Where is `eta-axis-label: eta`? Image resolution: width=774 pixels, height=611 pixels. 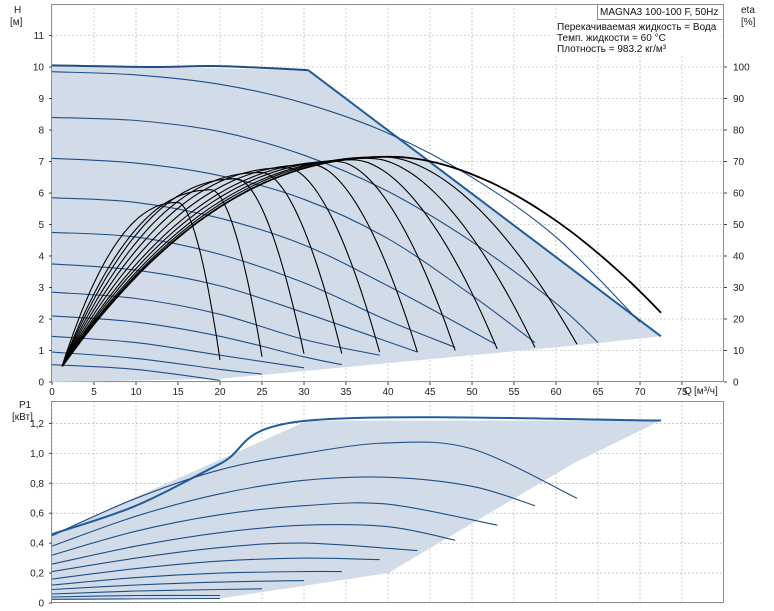 eta-axis-label: eta is located at coordinates (748, 10).